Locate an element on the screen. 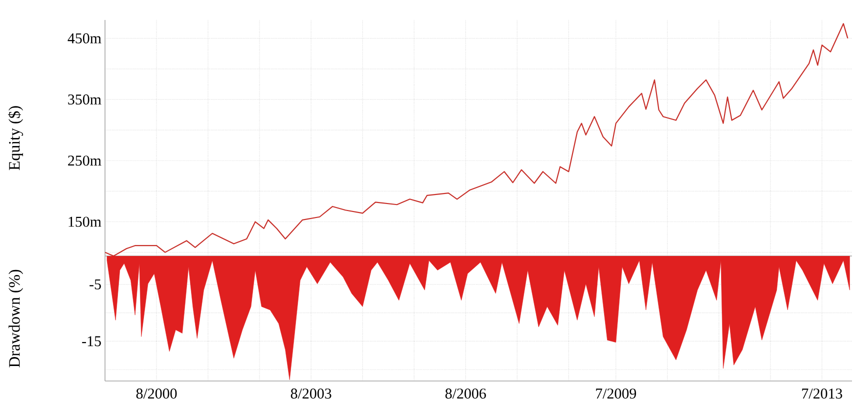 The width and height of the screenshot is (859, 416). y-axis-title: Equity ($) is located at coordinates (16, 138).